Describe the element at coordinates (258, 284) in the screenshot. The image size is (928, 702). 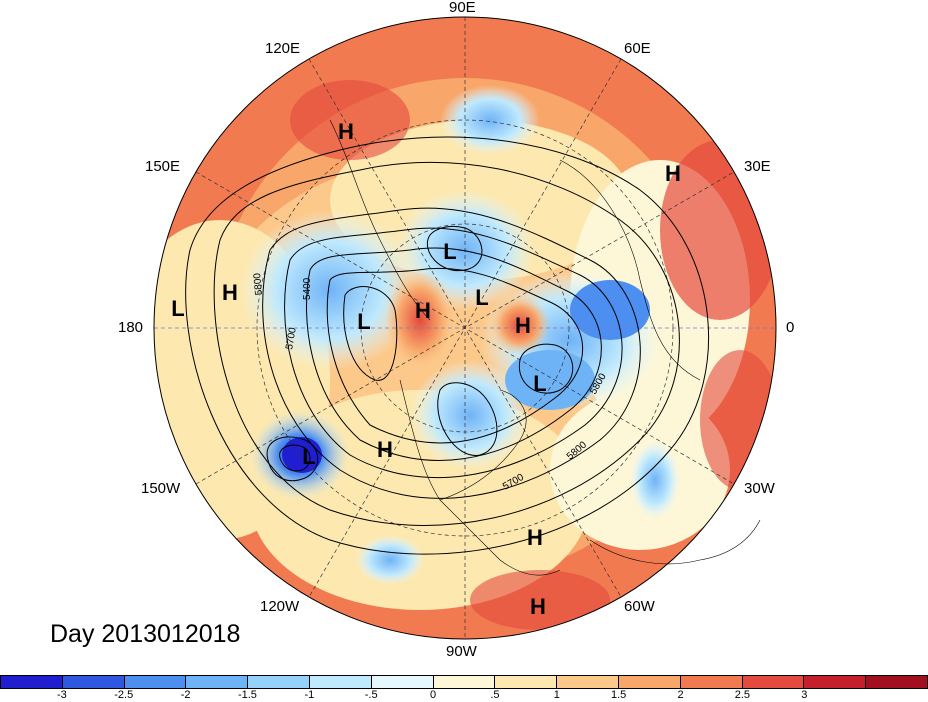
I see `contour-label: 5800` at that location.